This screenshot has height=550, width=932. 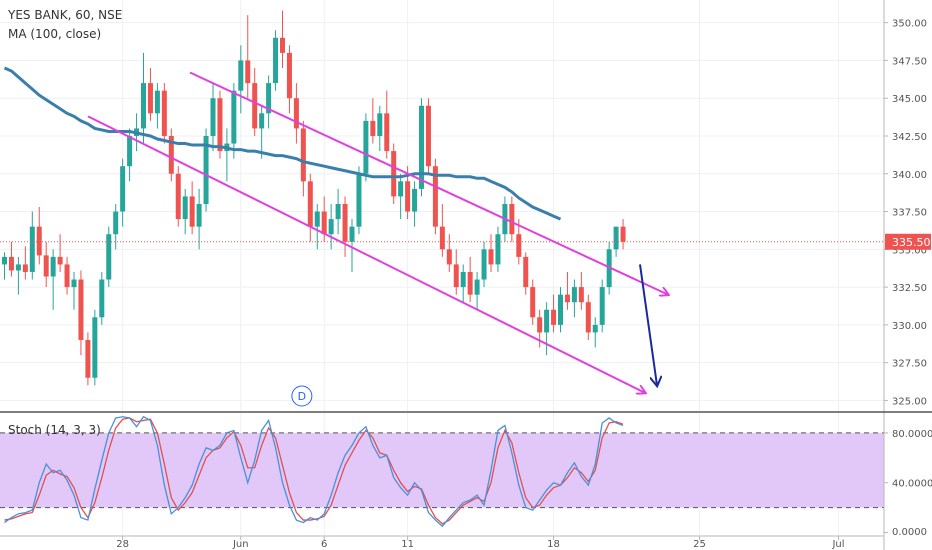 What do you see at coordinates (908, 241) in the screenshot?
I see `last-price-tag: 335.50` at bounding box center [908, 241].